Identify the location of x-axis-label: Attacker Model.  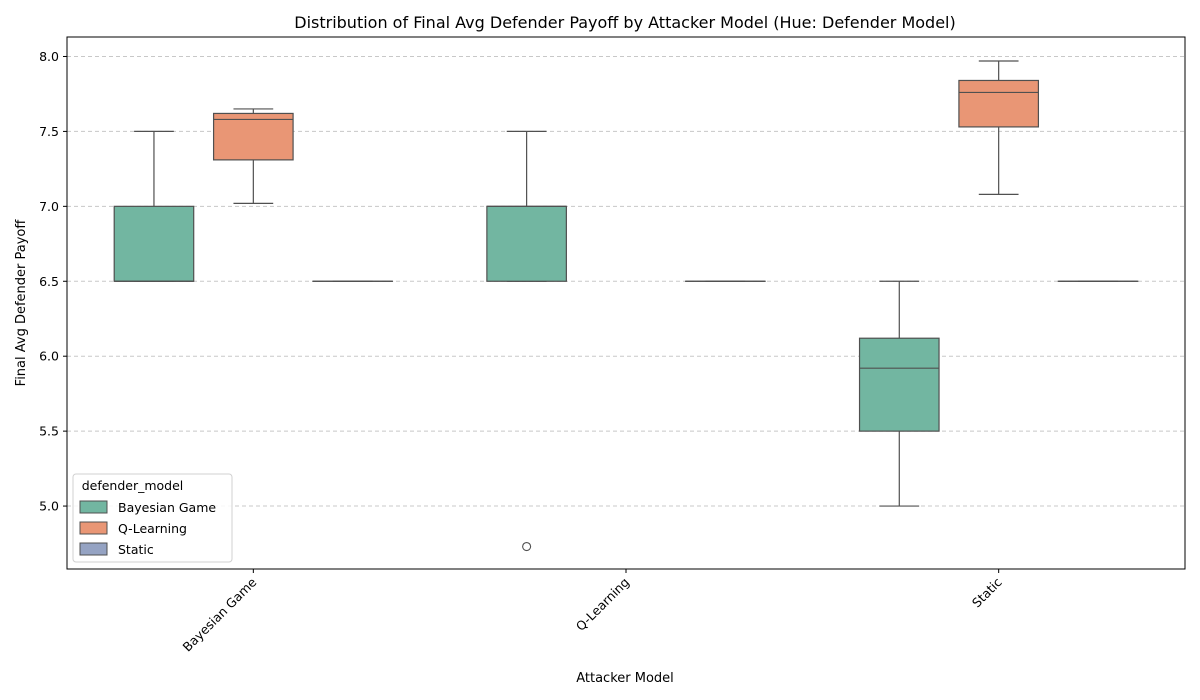
(625, 678).